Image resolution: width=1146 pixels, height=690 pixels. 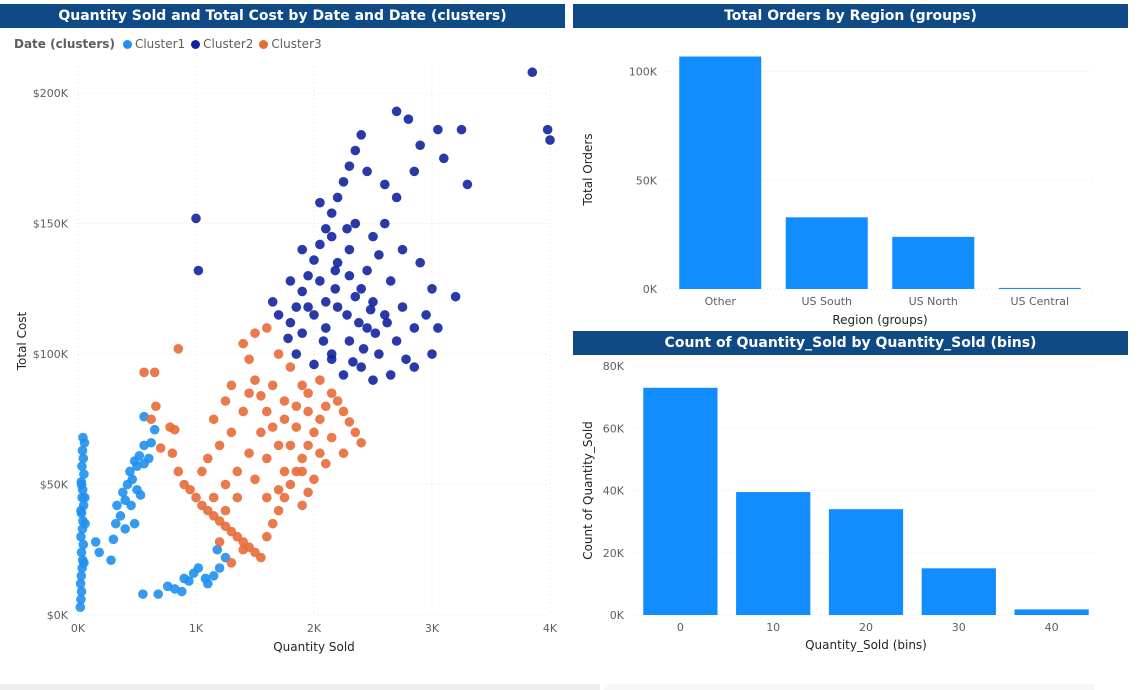 What do you see at coordinates (1039, 288) in the screenshot?
I see `bar-us-central` at bounding box center [1039, 288].